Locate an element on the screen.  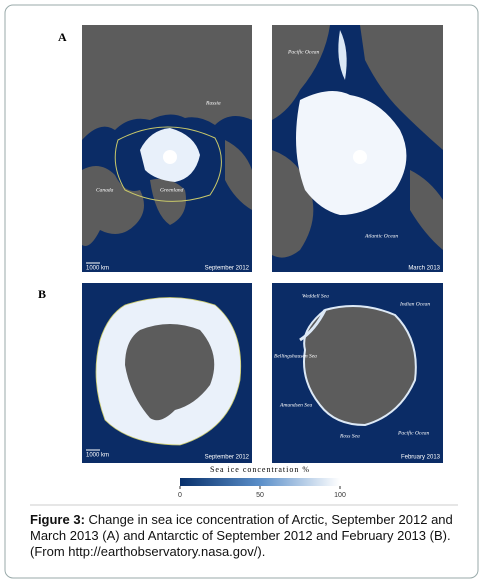
colorbar-tick-label: 100 is located at coordinates (340, 495).